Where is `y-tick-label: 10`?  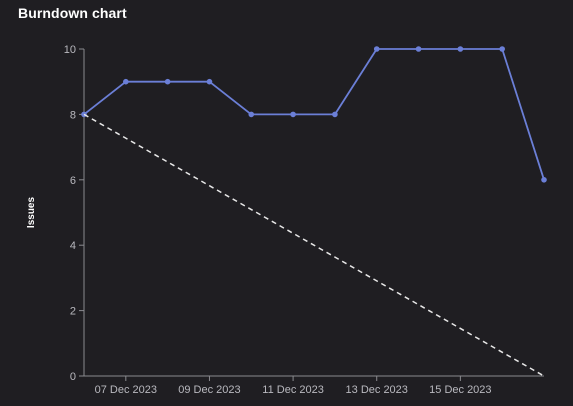
y-tick-label: 10 is located at coordinates (70, 50).